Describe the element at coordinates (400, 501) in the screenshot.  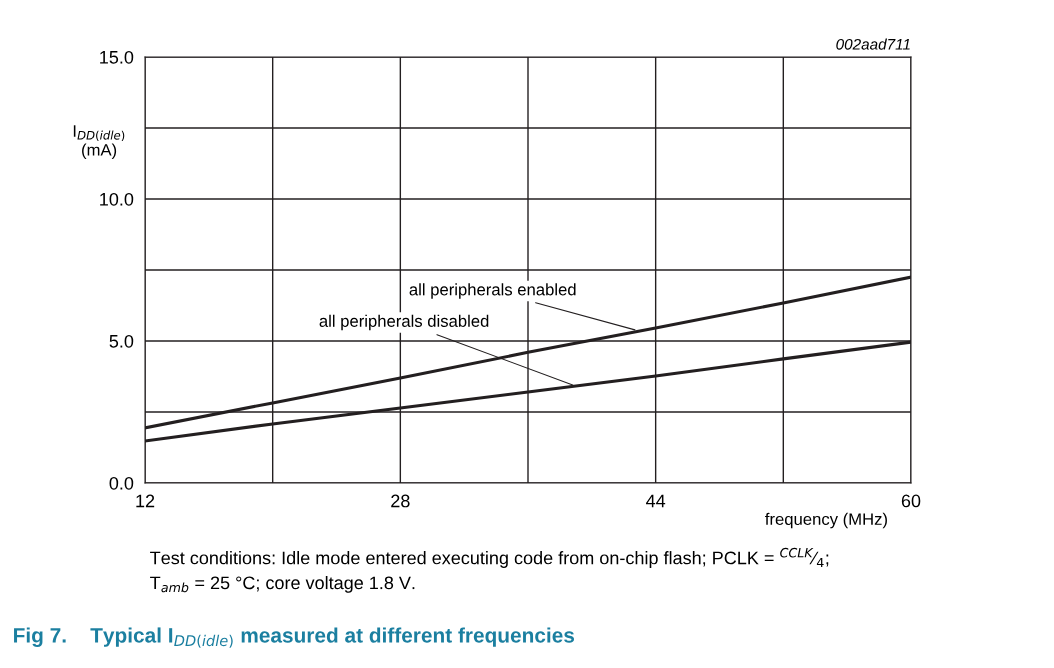
I see `x-tick-label: 28` at that location.